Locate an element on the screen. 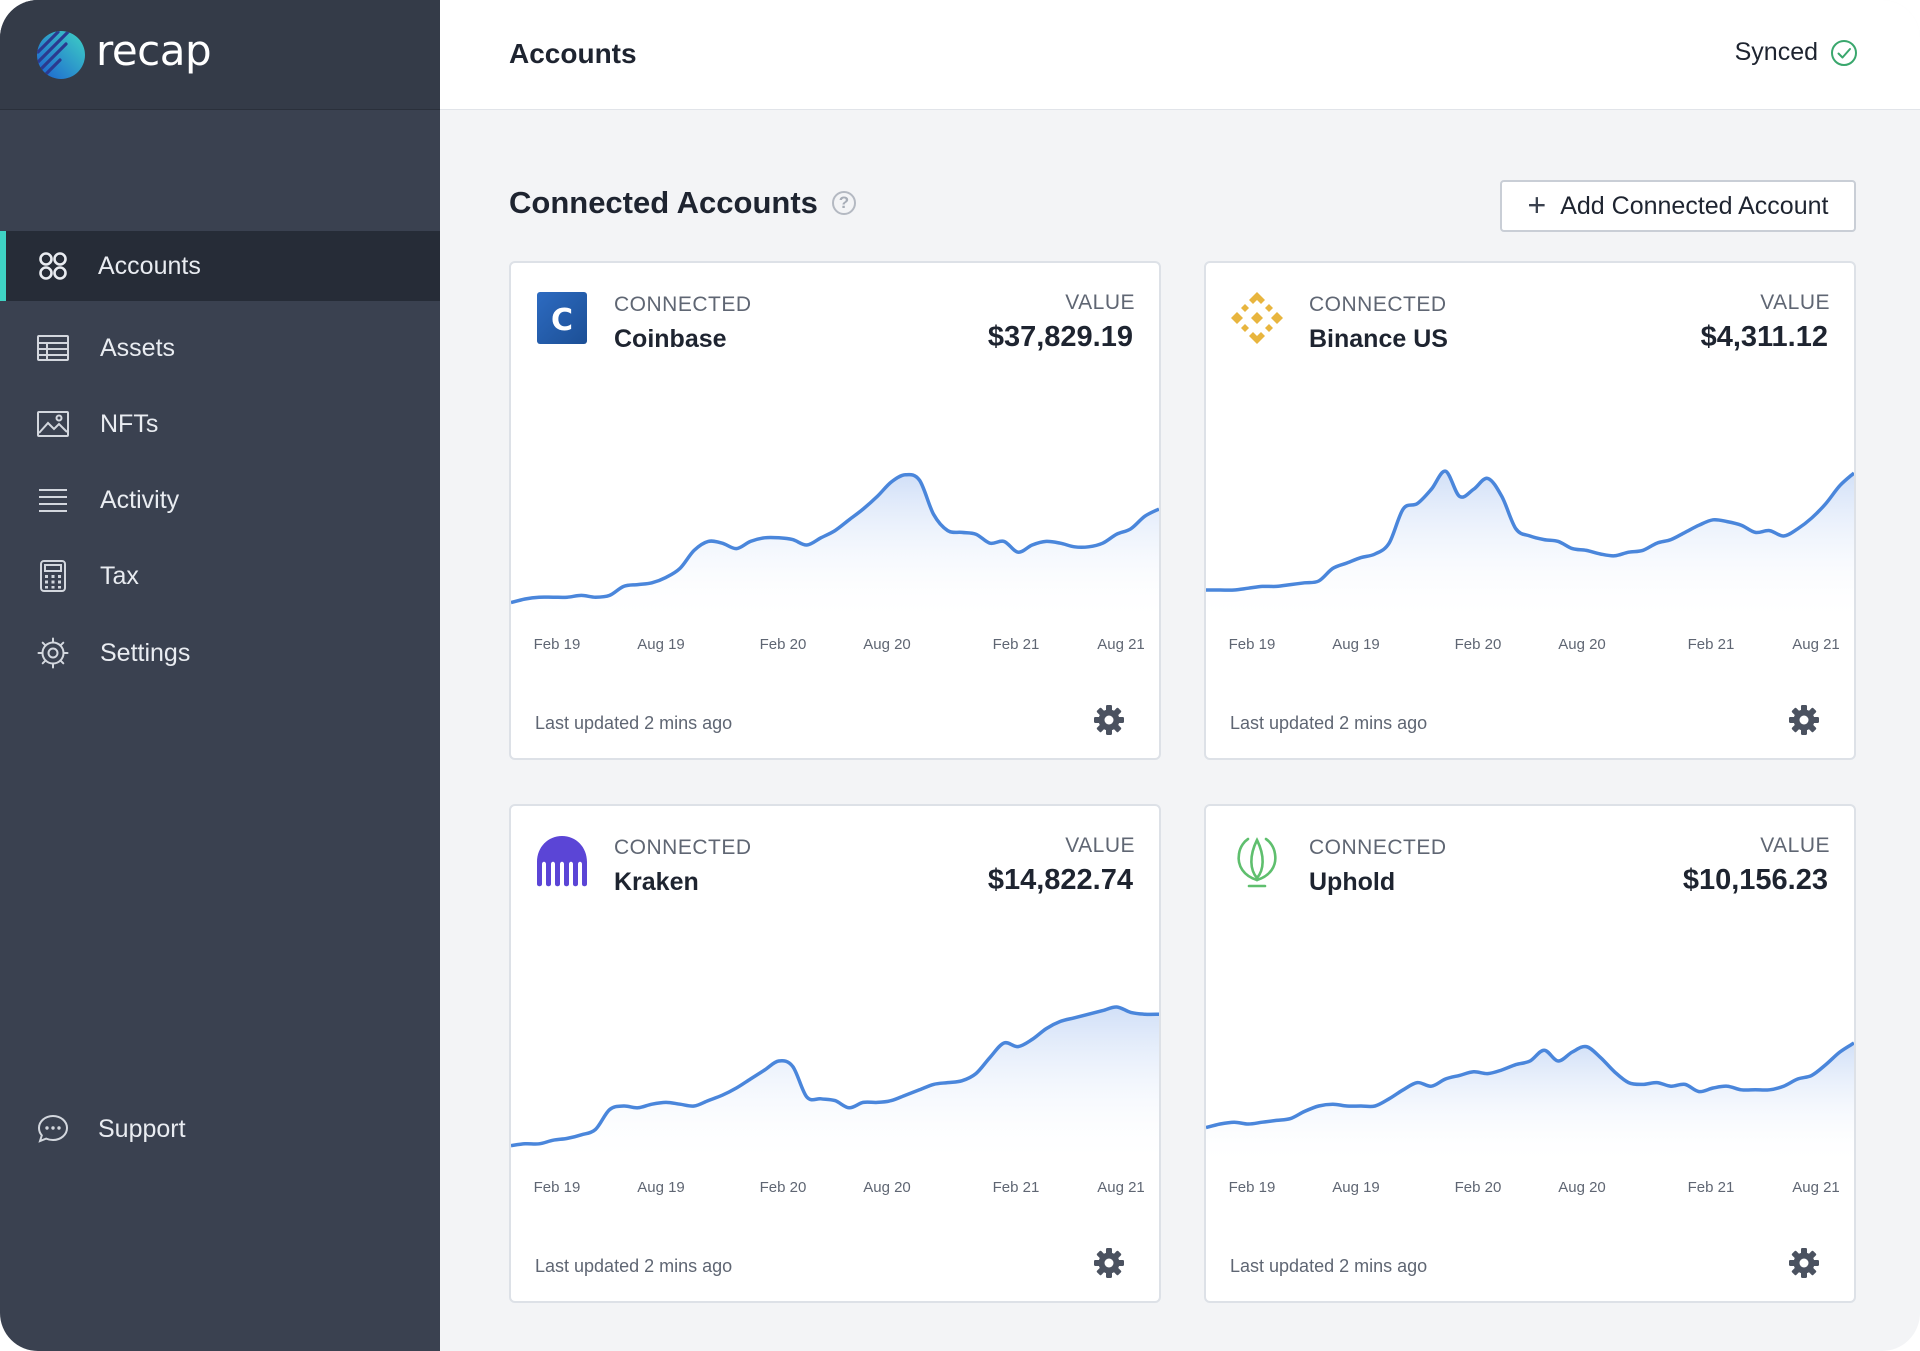  sidebar-item-support: Support is located at coordinates (220, 1129).